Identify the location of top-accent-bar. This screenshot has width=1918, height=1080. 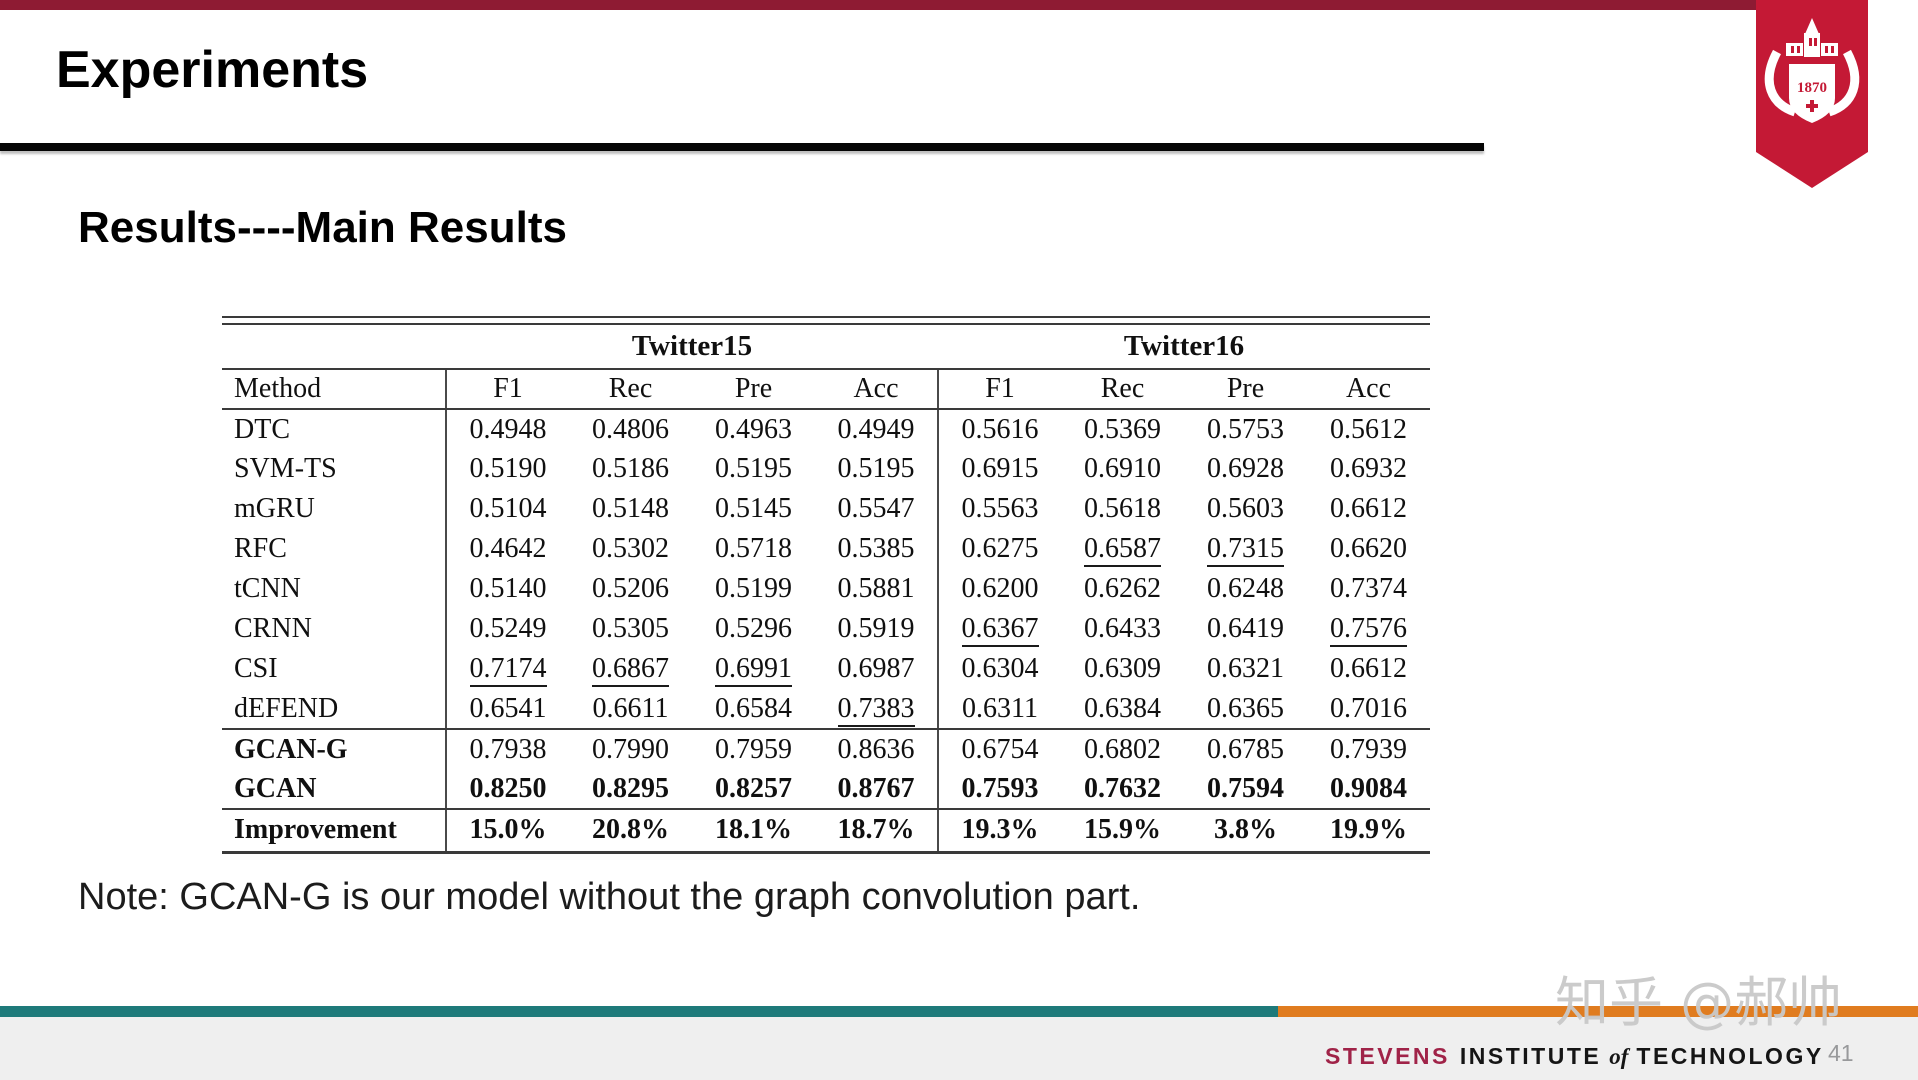
(879, 5).